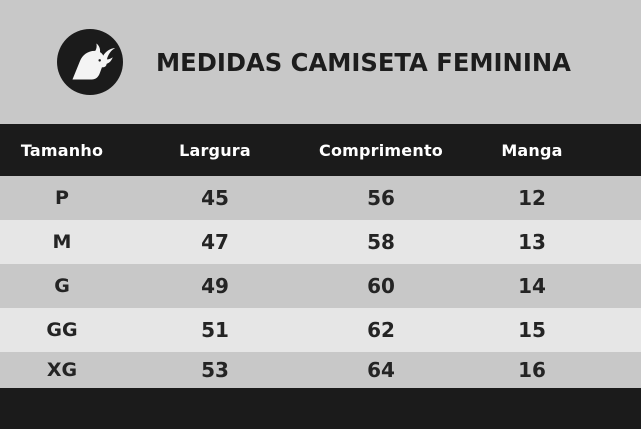  I want to click on table-cell: 16, so click(532, 370).